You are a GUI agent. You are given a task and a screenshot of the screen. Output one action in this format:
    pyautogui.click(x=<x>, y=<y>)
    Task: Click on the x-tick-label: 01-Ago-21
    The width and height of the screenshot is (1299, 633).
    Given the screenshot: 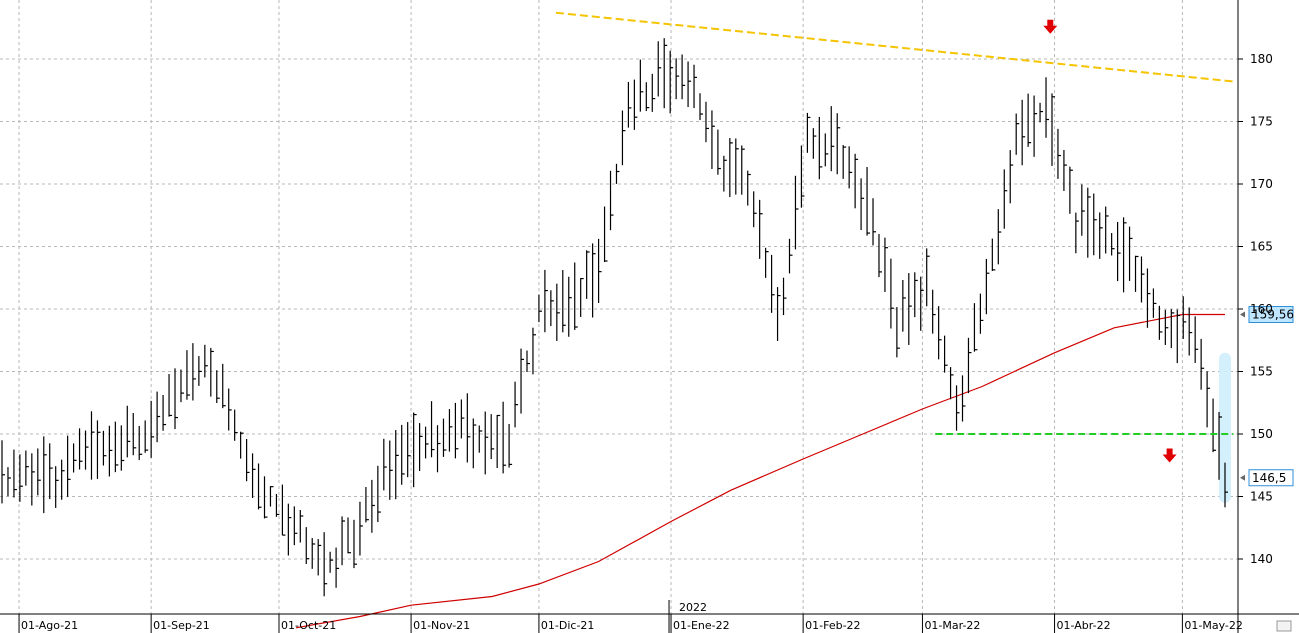 What is the action you would take?
    pyautogui.click(x=49, y=625)
    